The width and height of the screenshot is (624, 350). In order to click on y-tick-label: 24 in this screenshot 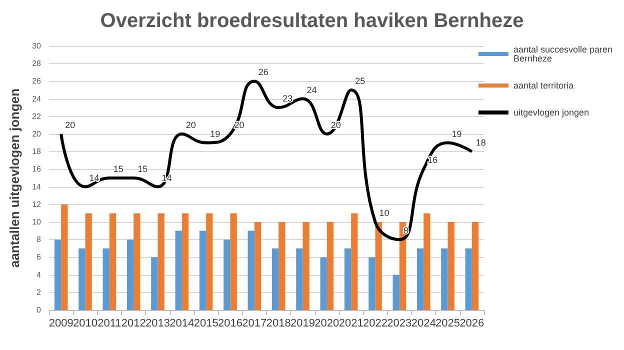, I will do `click(37, 99)`.